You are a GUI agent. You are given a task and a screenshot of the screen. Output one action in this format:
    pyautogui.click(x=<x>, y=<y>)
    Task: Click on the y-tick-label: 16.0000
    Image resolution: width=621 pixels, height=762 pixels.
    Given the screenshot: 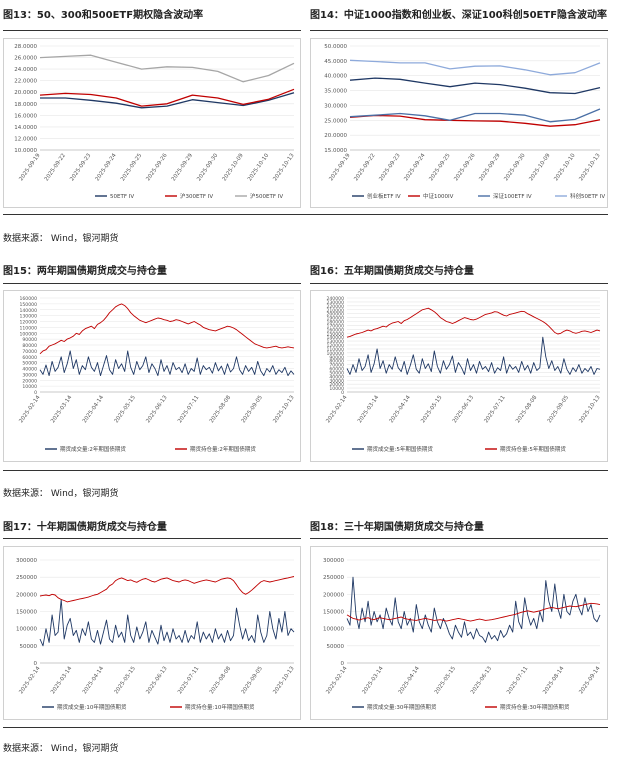 What is the action you would take?
    pyautogui.click(x=25, y=116)
    